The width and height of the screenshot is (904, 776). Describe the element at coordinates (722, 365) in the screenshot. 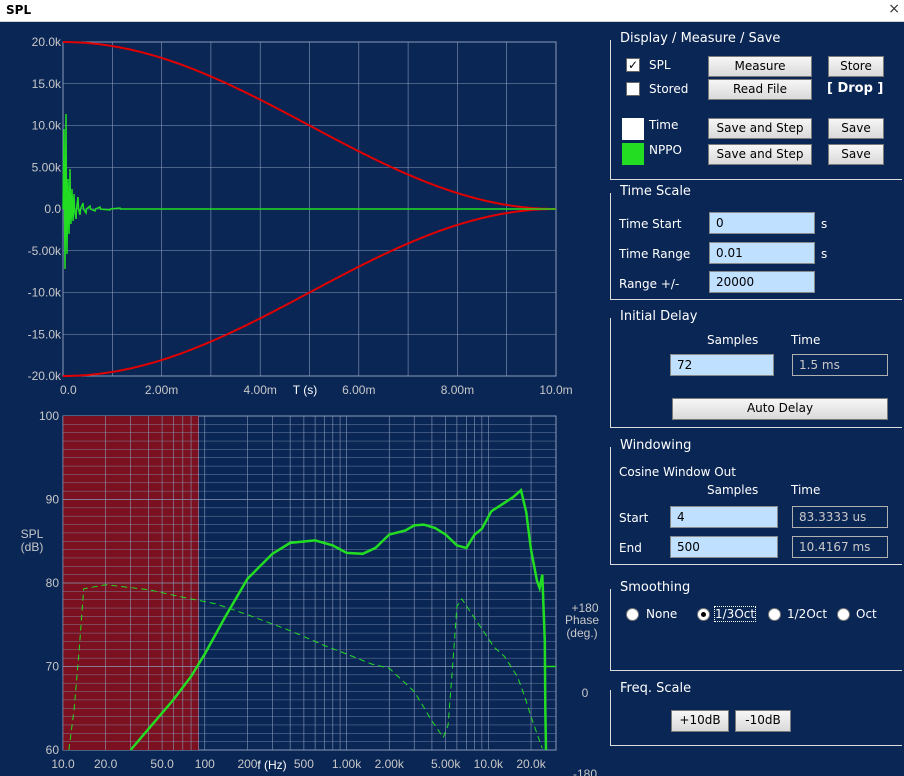

I see `delay-samples-input: 72` at that location.